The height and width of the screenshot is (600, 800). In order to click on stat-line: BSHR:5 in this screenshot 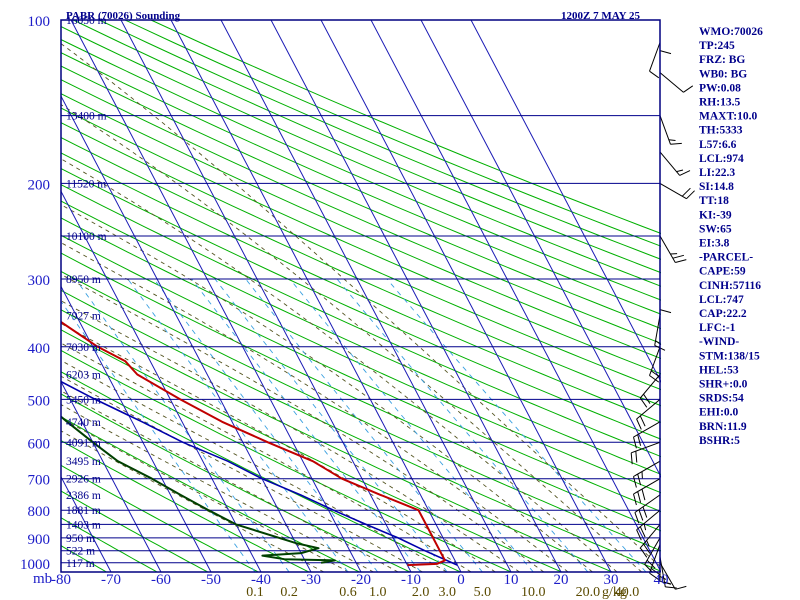, I will do `click(719, 441)`.